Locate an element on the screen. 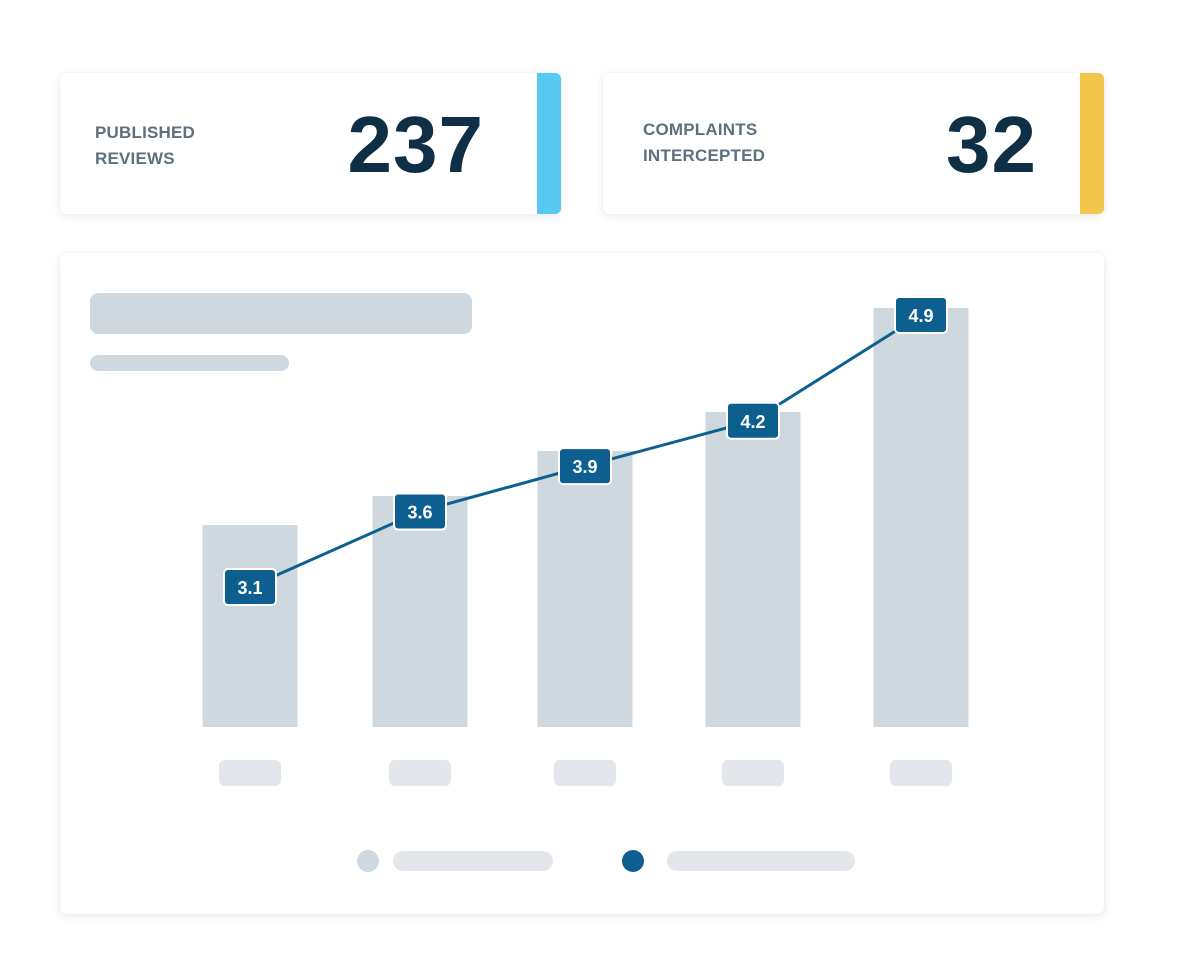  chart-subtitle-placeholder is located at coordinates (189, 363).